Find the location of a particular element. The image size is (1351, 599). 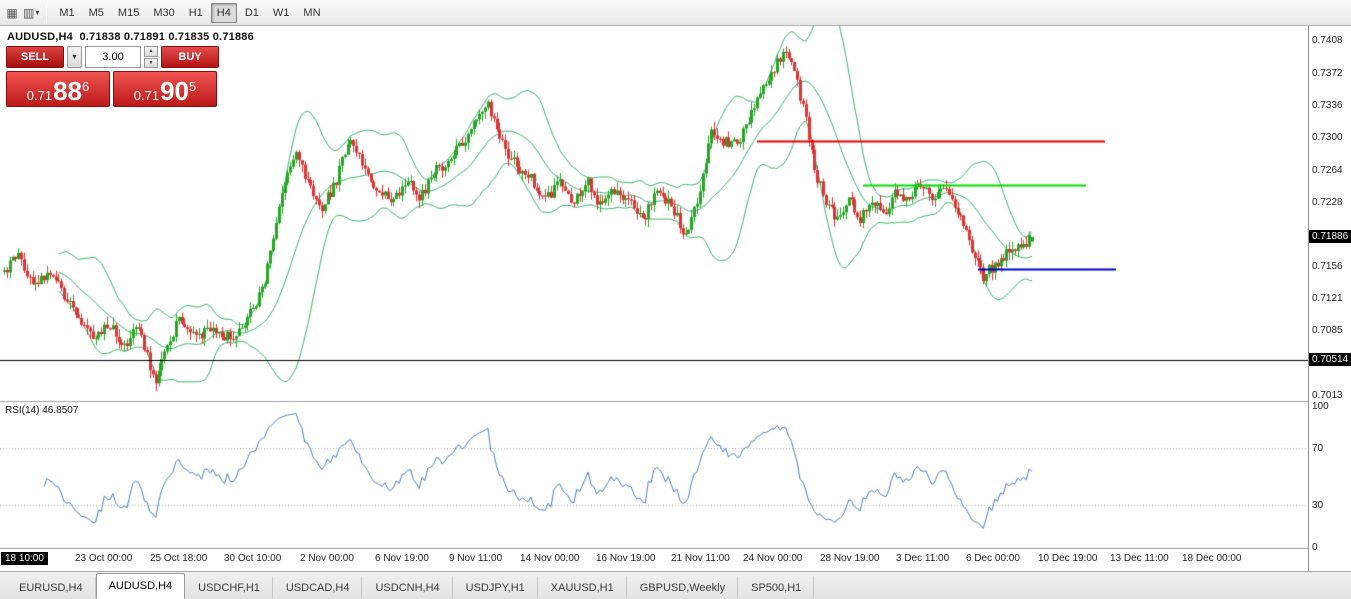

time-axis-label: 30 Oct 10:00 is located at coordinates (253, 558).